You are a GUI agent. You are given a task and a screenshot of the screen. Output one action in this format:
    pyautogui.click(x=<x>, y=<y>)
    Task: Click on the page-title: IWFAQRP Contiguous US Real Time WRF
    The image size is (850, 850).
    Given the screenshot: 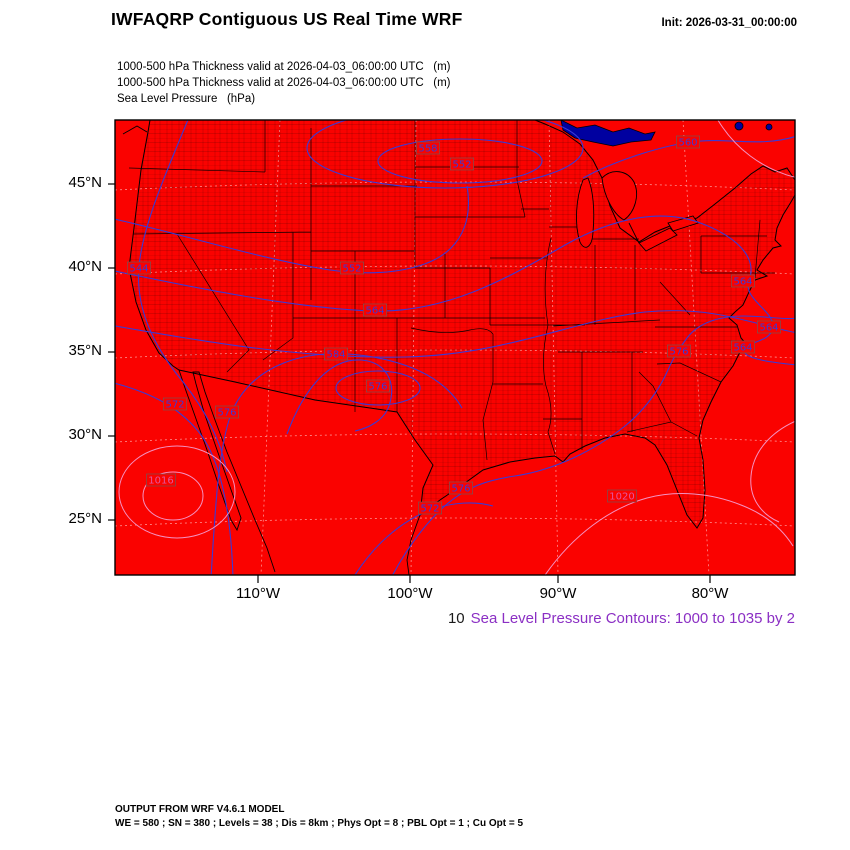 What is the action you would take?
    pyautogui.click(x=287, y=19)
    